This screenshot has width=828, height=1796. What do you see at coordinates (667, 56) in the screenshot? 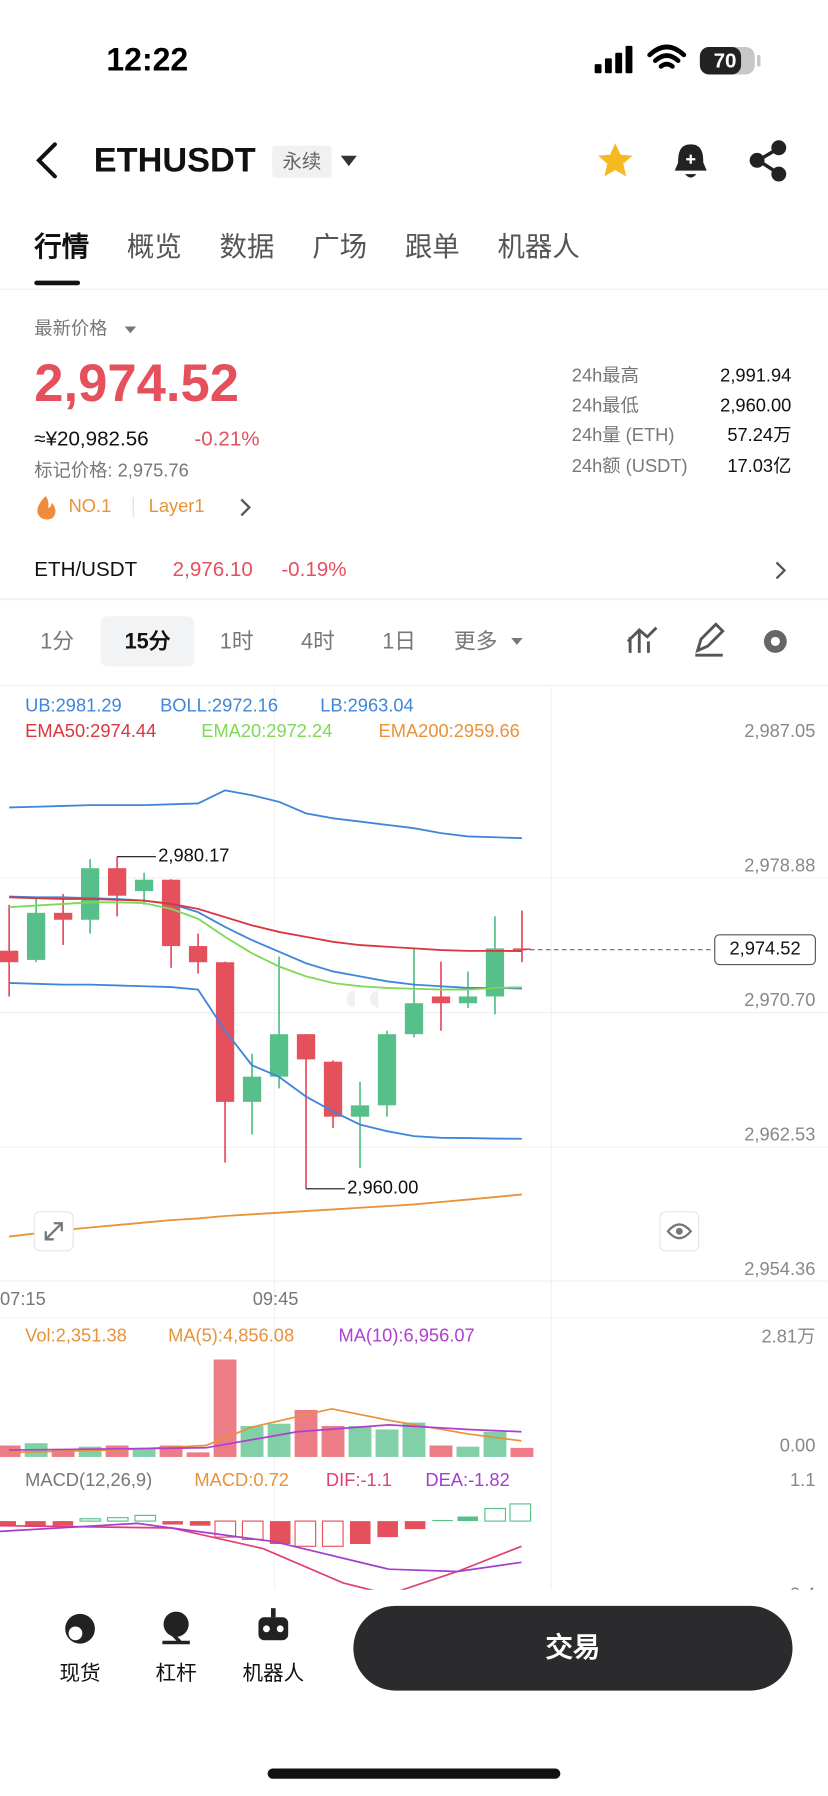
I see `wifi` at bounding box center [667, 56].